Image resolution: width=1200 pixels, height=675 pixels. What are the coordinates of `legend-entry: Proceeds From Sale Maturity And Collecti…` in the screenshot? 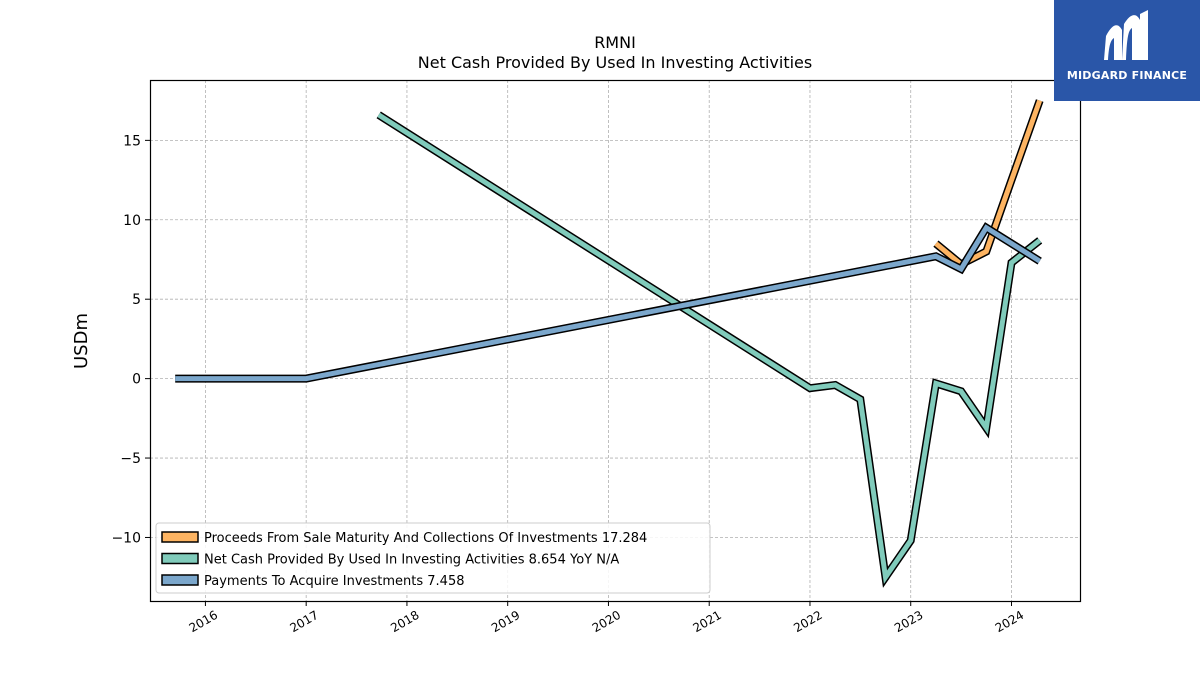 It's located at (425, 538).